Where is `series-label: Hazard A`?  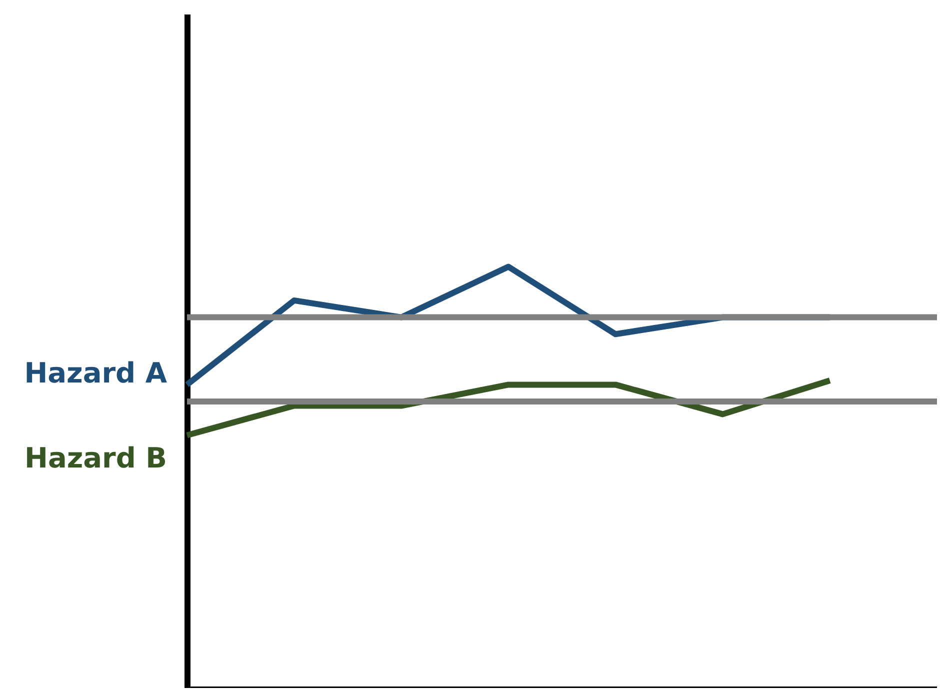
series-label: Hazard A is located at coordinates (96, 373).